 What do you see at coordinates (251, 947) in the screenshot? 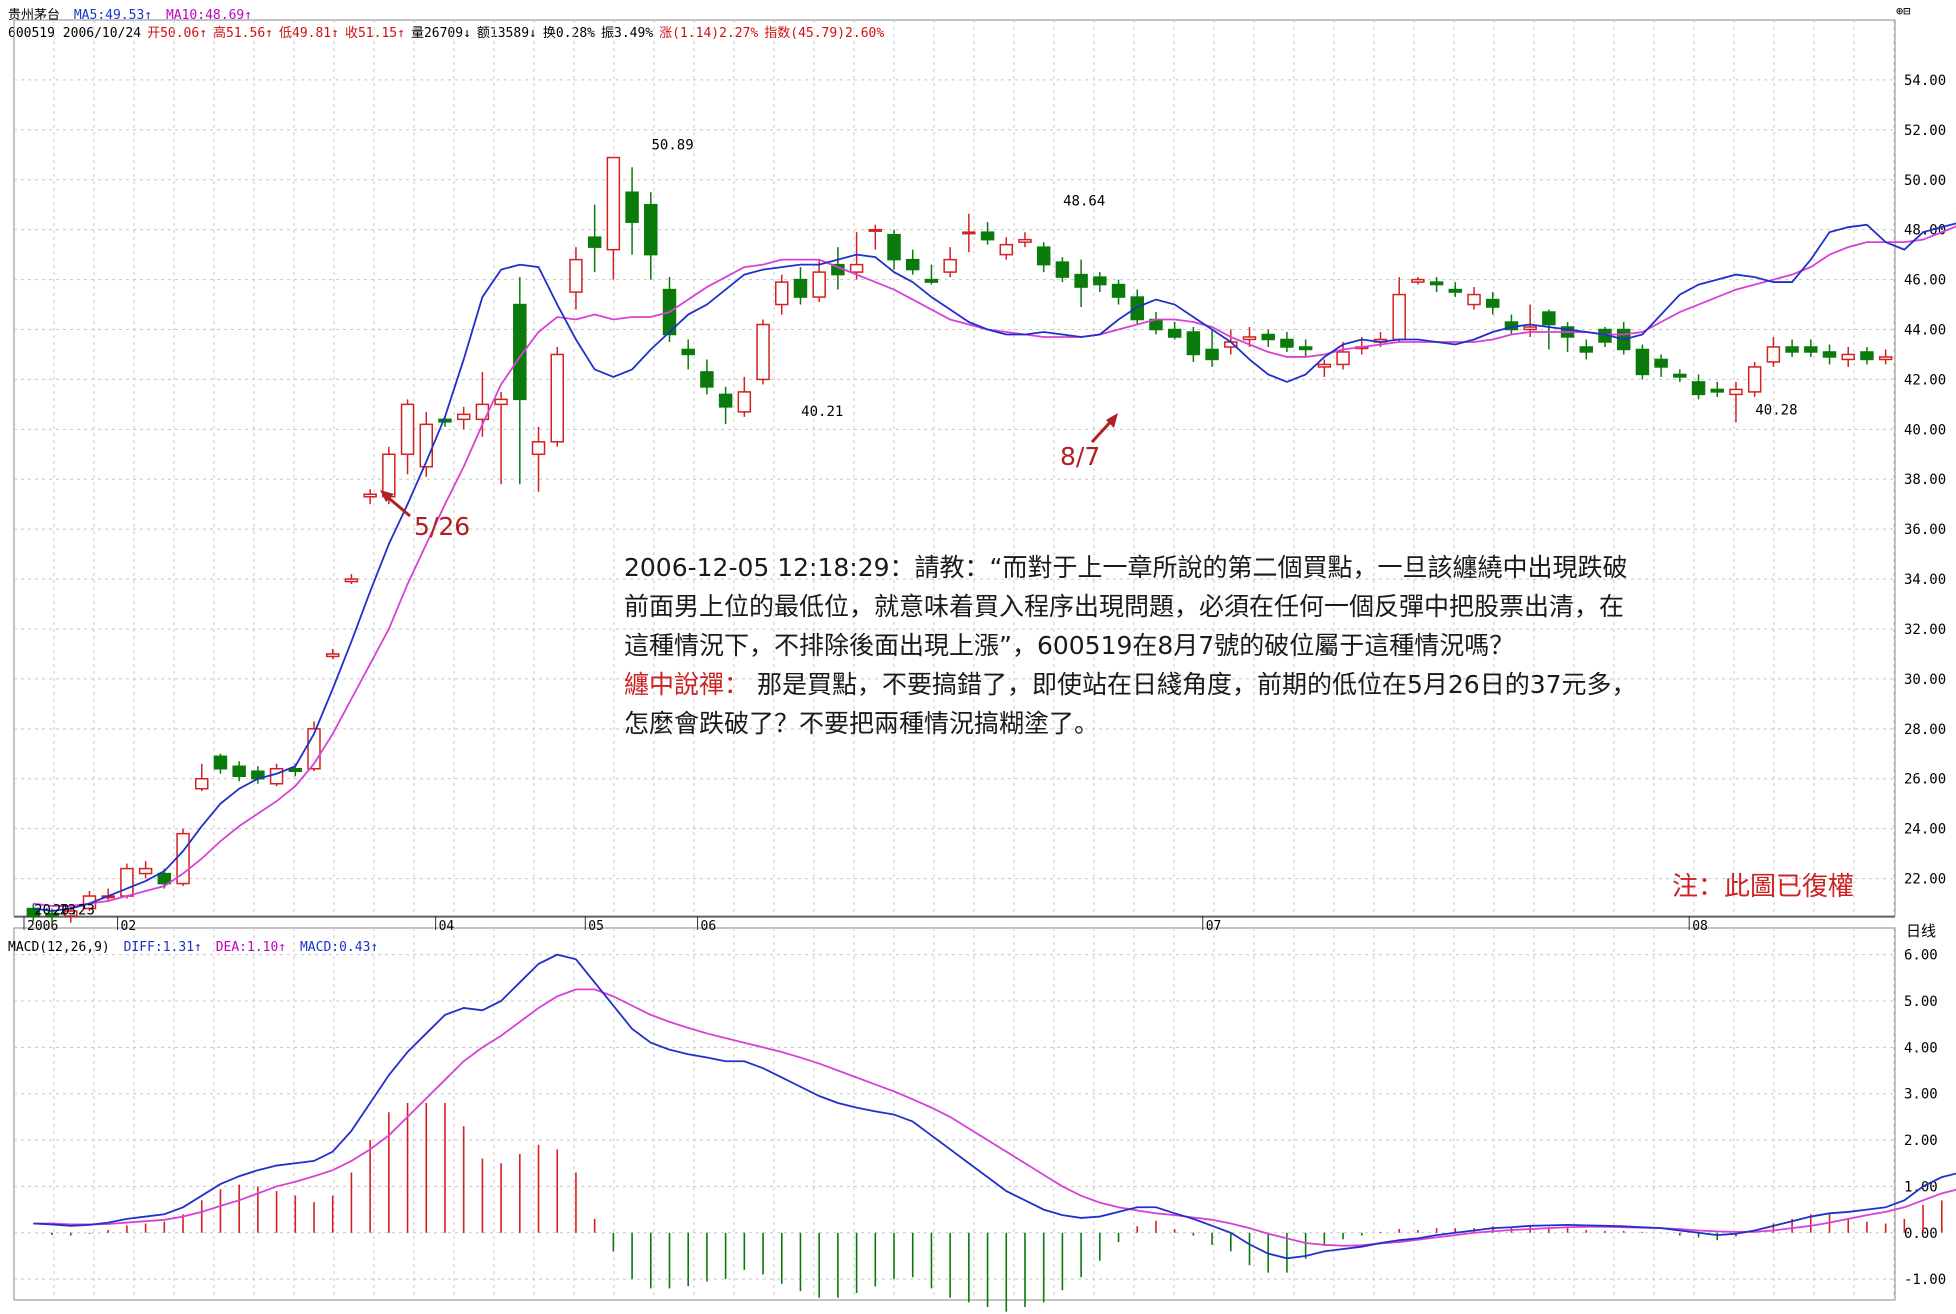
I see `dea-legend: DEA:1.10↑` at bounding box center [251, 947].